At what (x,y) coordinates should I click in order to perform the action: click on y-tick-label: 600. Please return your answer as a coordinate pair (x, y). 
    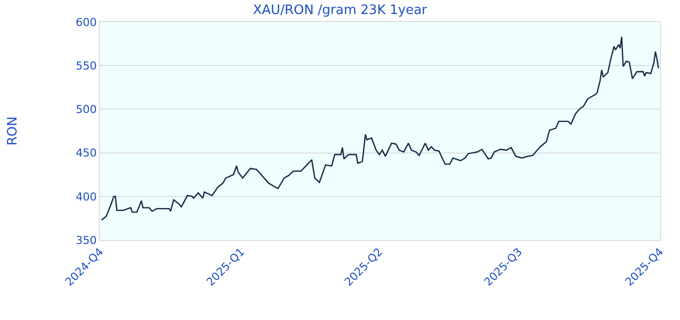
    Looking at the image, I should click on (86, 22).